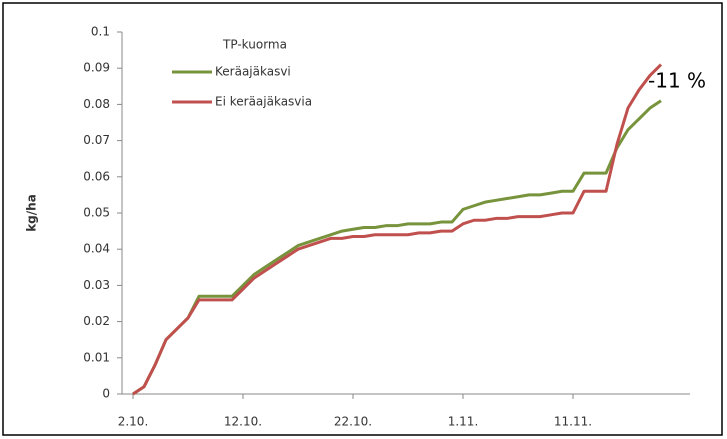 The width and height of the screenshot is (727, 439). What do you see at coordinates (96, 249) in the screenshot?
I see `y-tick-label: 0.04` at bounding box center [96, 249].